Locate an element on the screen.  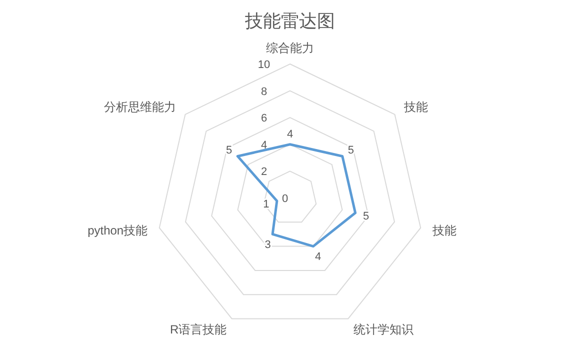
y-tick-label: 0 is located at coordinates (285, 199).